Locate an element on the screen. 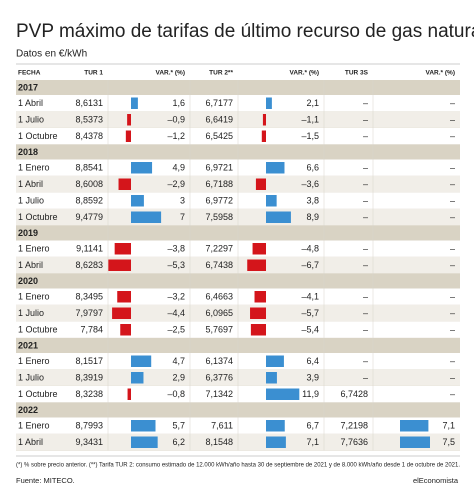  variation-cell: 7 is located at coordinates (182, 217).